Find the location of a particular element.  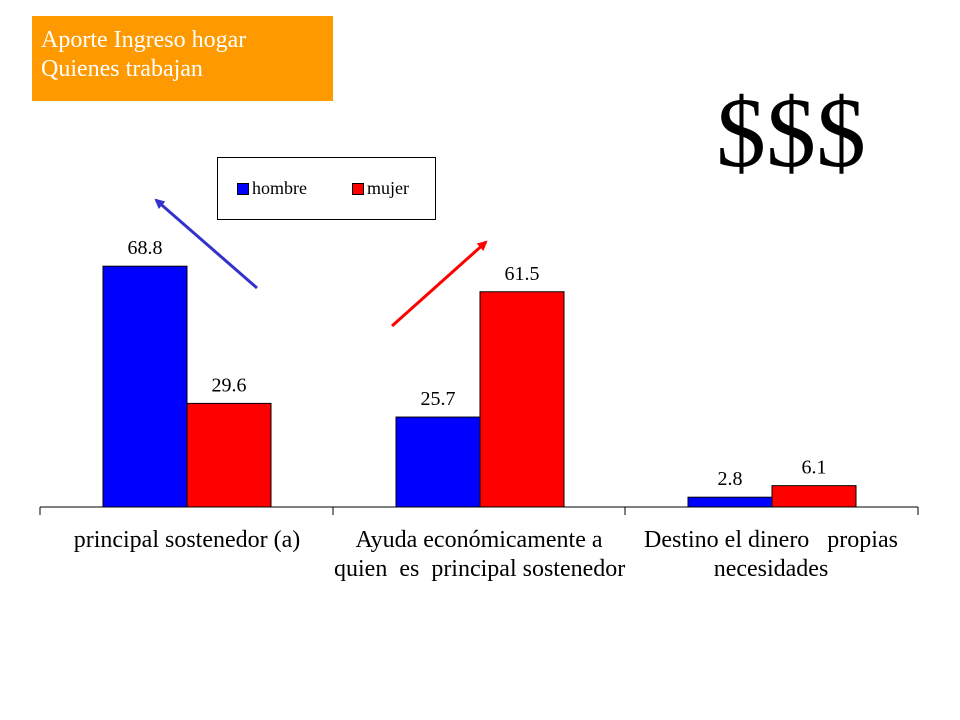

title-box: Aporte Ingreso hogar Quienes trabajan is located at coordinates (182, 58).